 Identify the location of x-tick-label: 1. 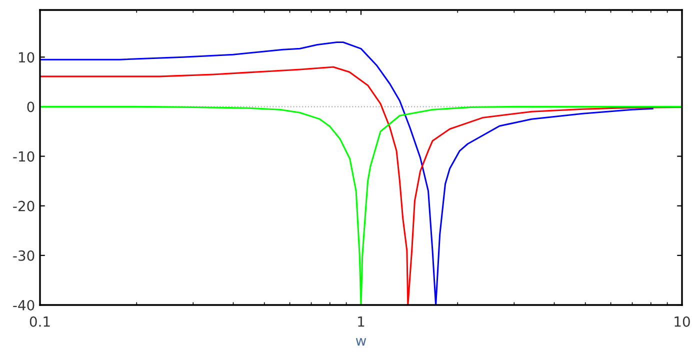
(361, 321).